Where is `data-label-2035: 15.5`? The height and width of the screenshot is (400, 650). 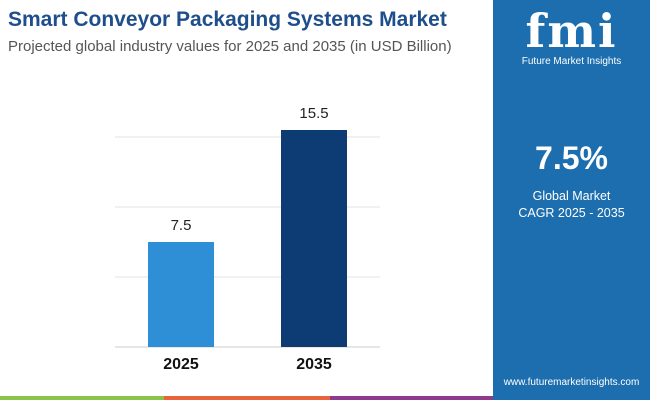 data-label-2035: 15.5 is located at coordinates (313, 113).